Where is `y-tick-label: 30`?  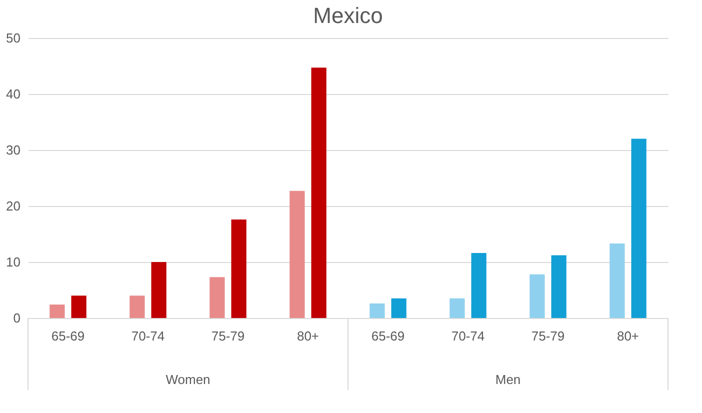 y-tick-label: 30 is located at coordinates (13, 150).